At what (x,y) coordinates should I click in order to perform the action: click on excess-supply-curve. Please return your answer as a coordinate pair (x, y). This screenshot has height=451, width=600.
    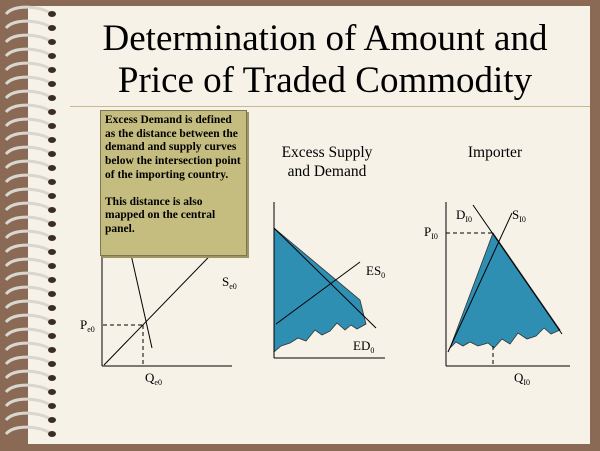
    Looking at the image, I should click on (318, 293).